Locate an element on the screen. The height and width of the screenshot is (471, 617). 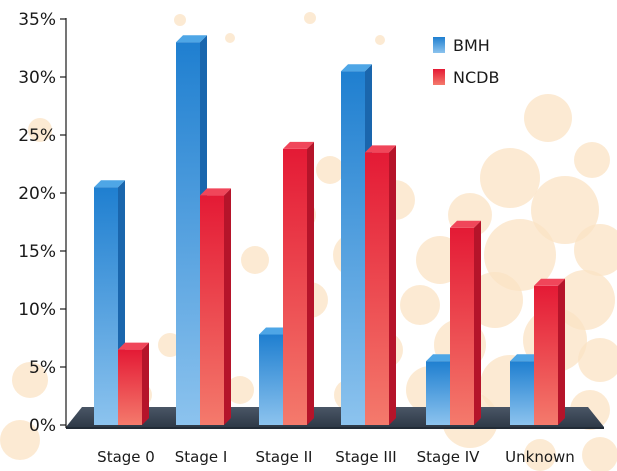
x-tick-label: Unknown is located at coordinates (540, 457).